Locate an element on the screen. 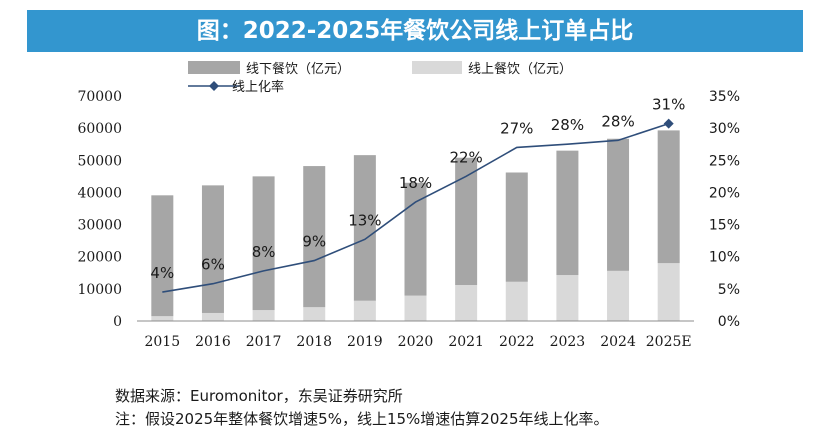 The height and width of the screenshot is (438, 830). y-right-tick-label: 5% is located at coordinates (729, 290).